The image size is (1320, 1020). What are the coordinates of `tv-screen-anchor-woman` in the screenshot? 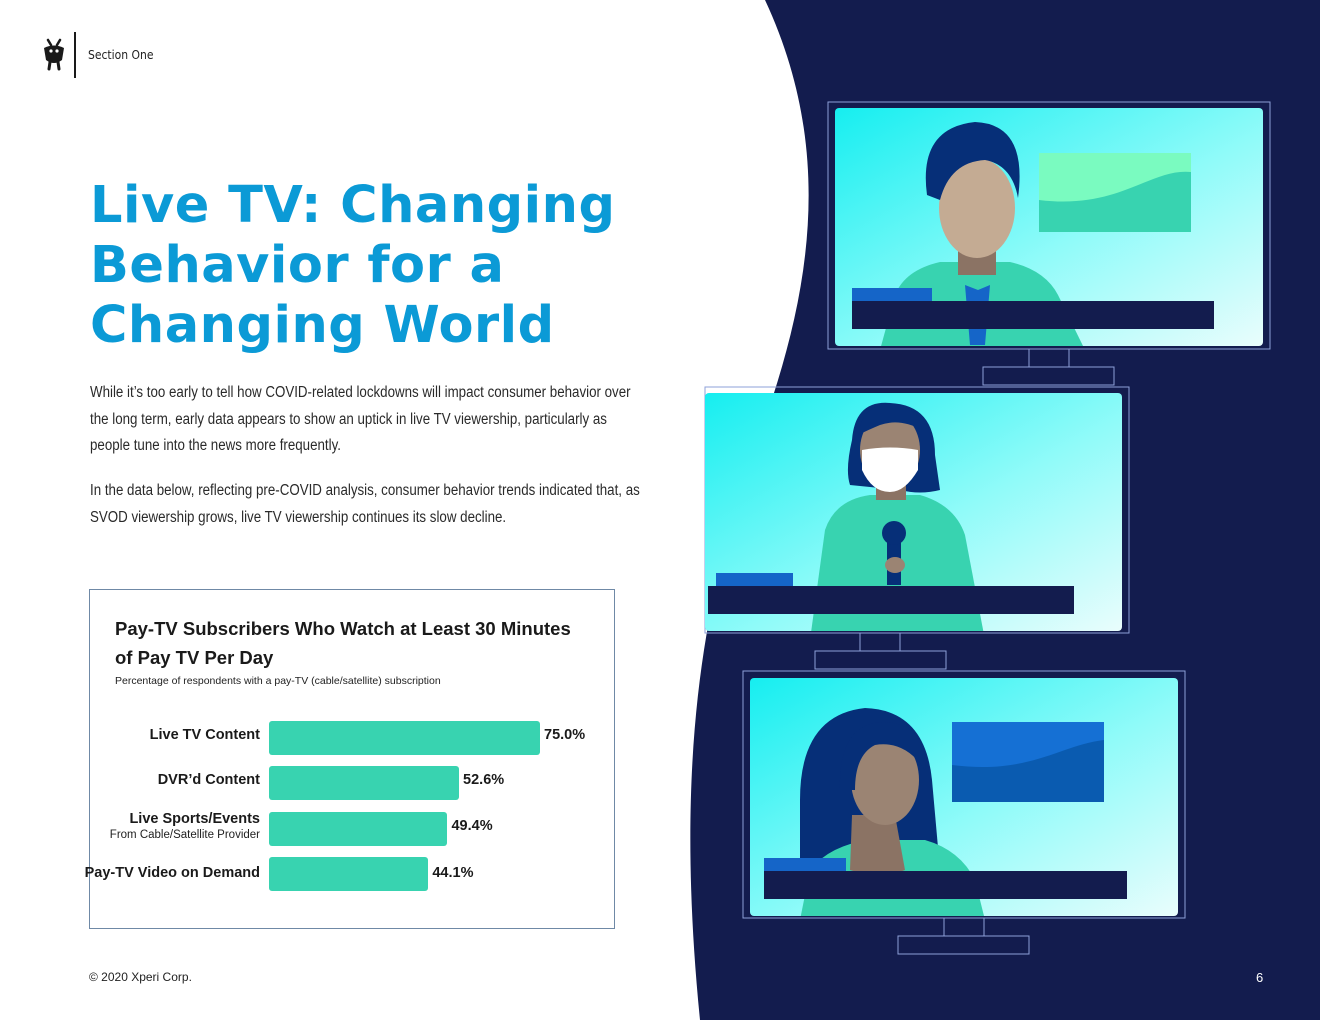 It's located at (964, 812).